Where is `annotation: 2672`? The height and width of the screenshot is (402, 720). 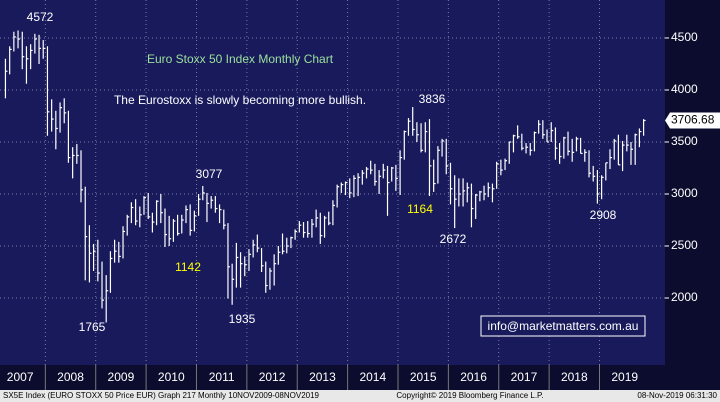 annotation: 2672 is located at coordinates (453, 239).